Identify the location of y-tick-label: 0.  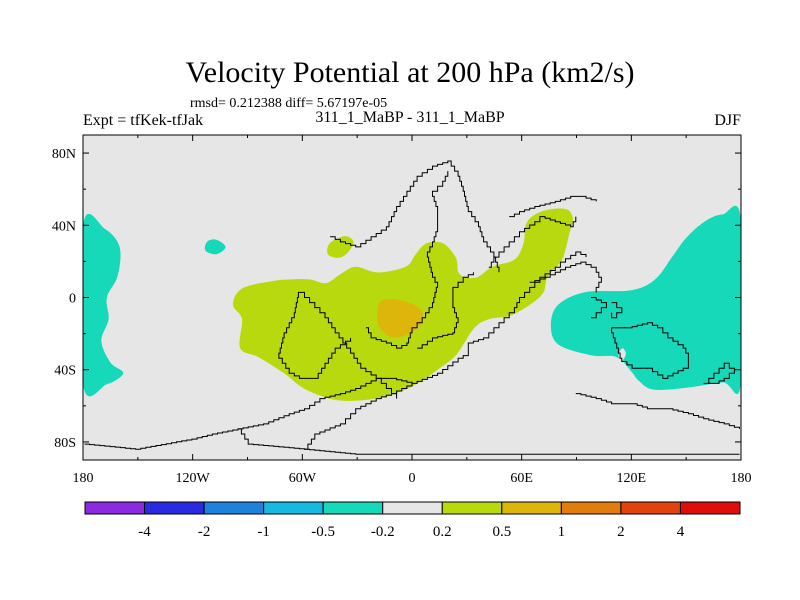
(72, 299).